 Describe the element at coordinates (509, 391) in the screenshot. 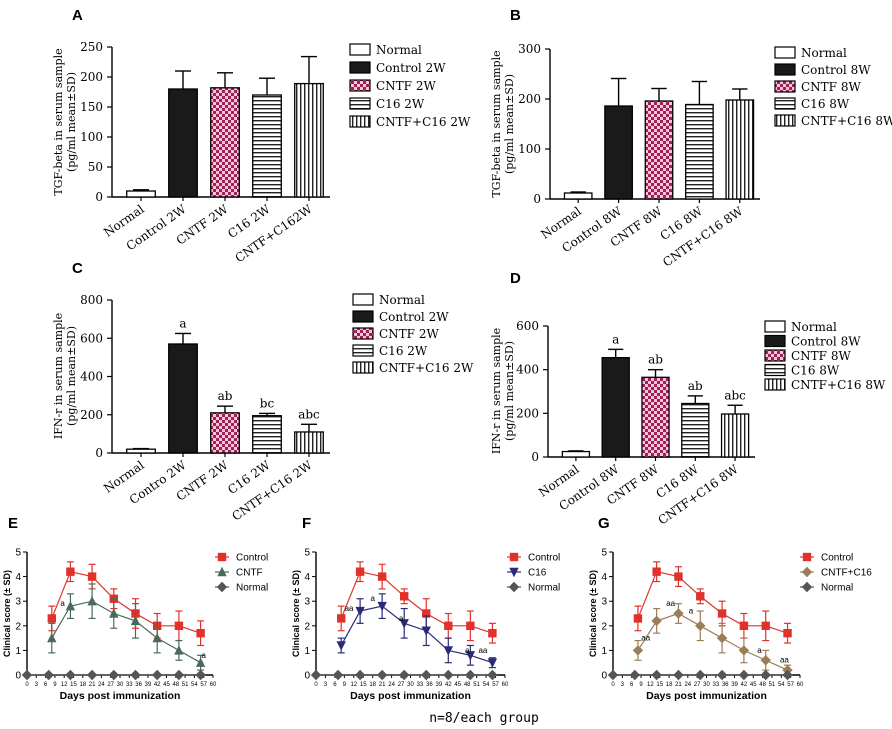

I see `y-axis-label-line2: (pg/ml mean±SD)` at that location.